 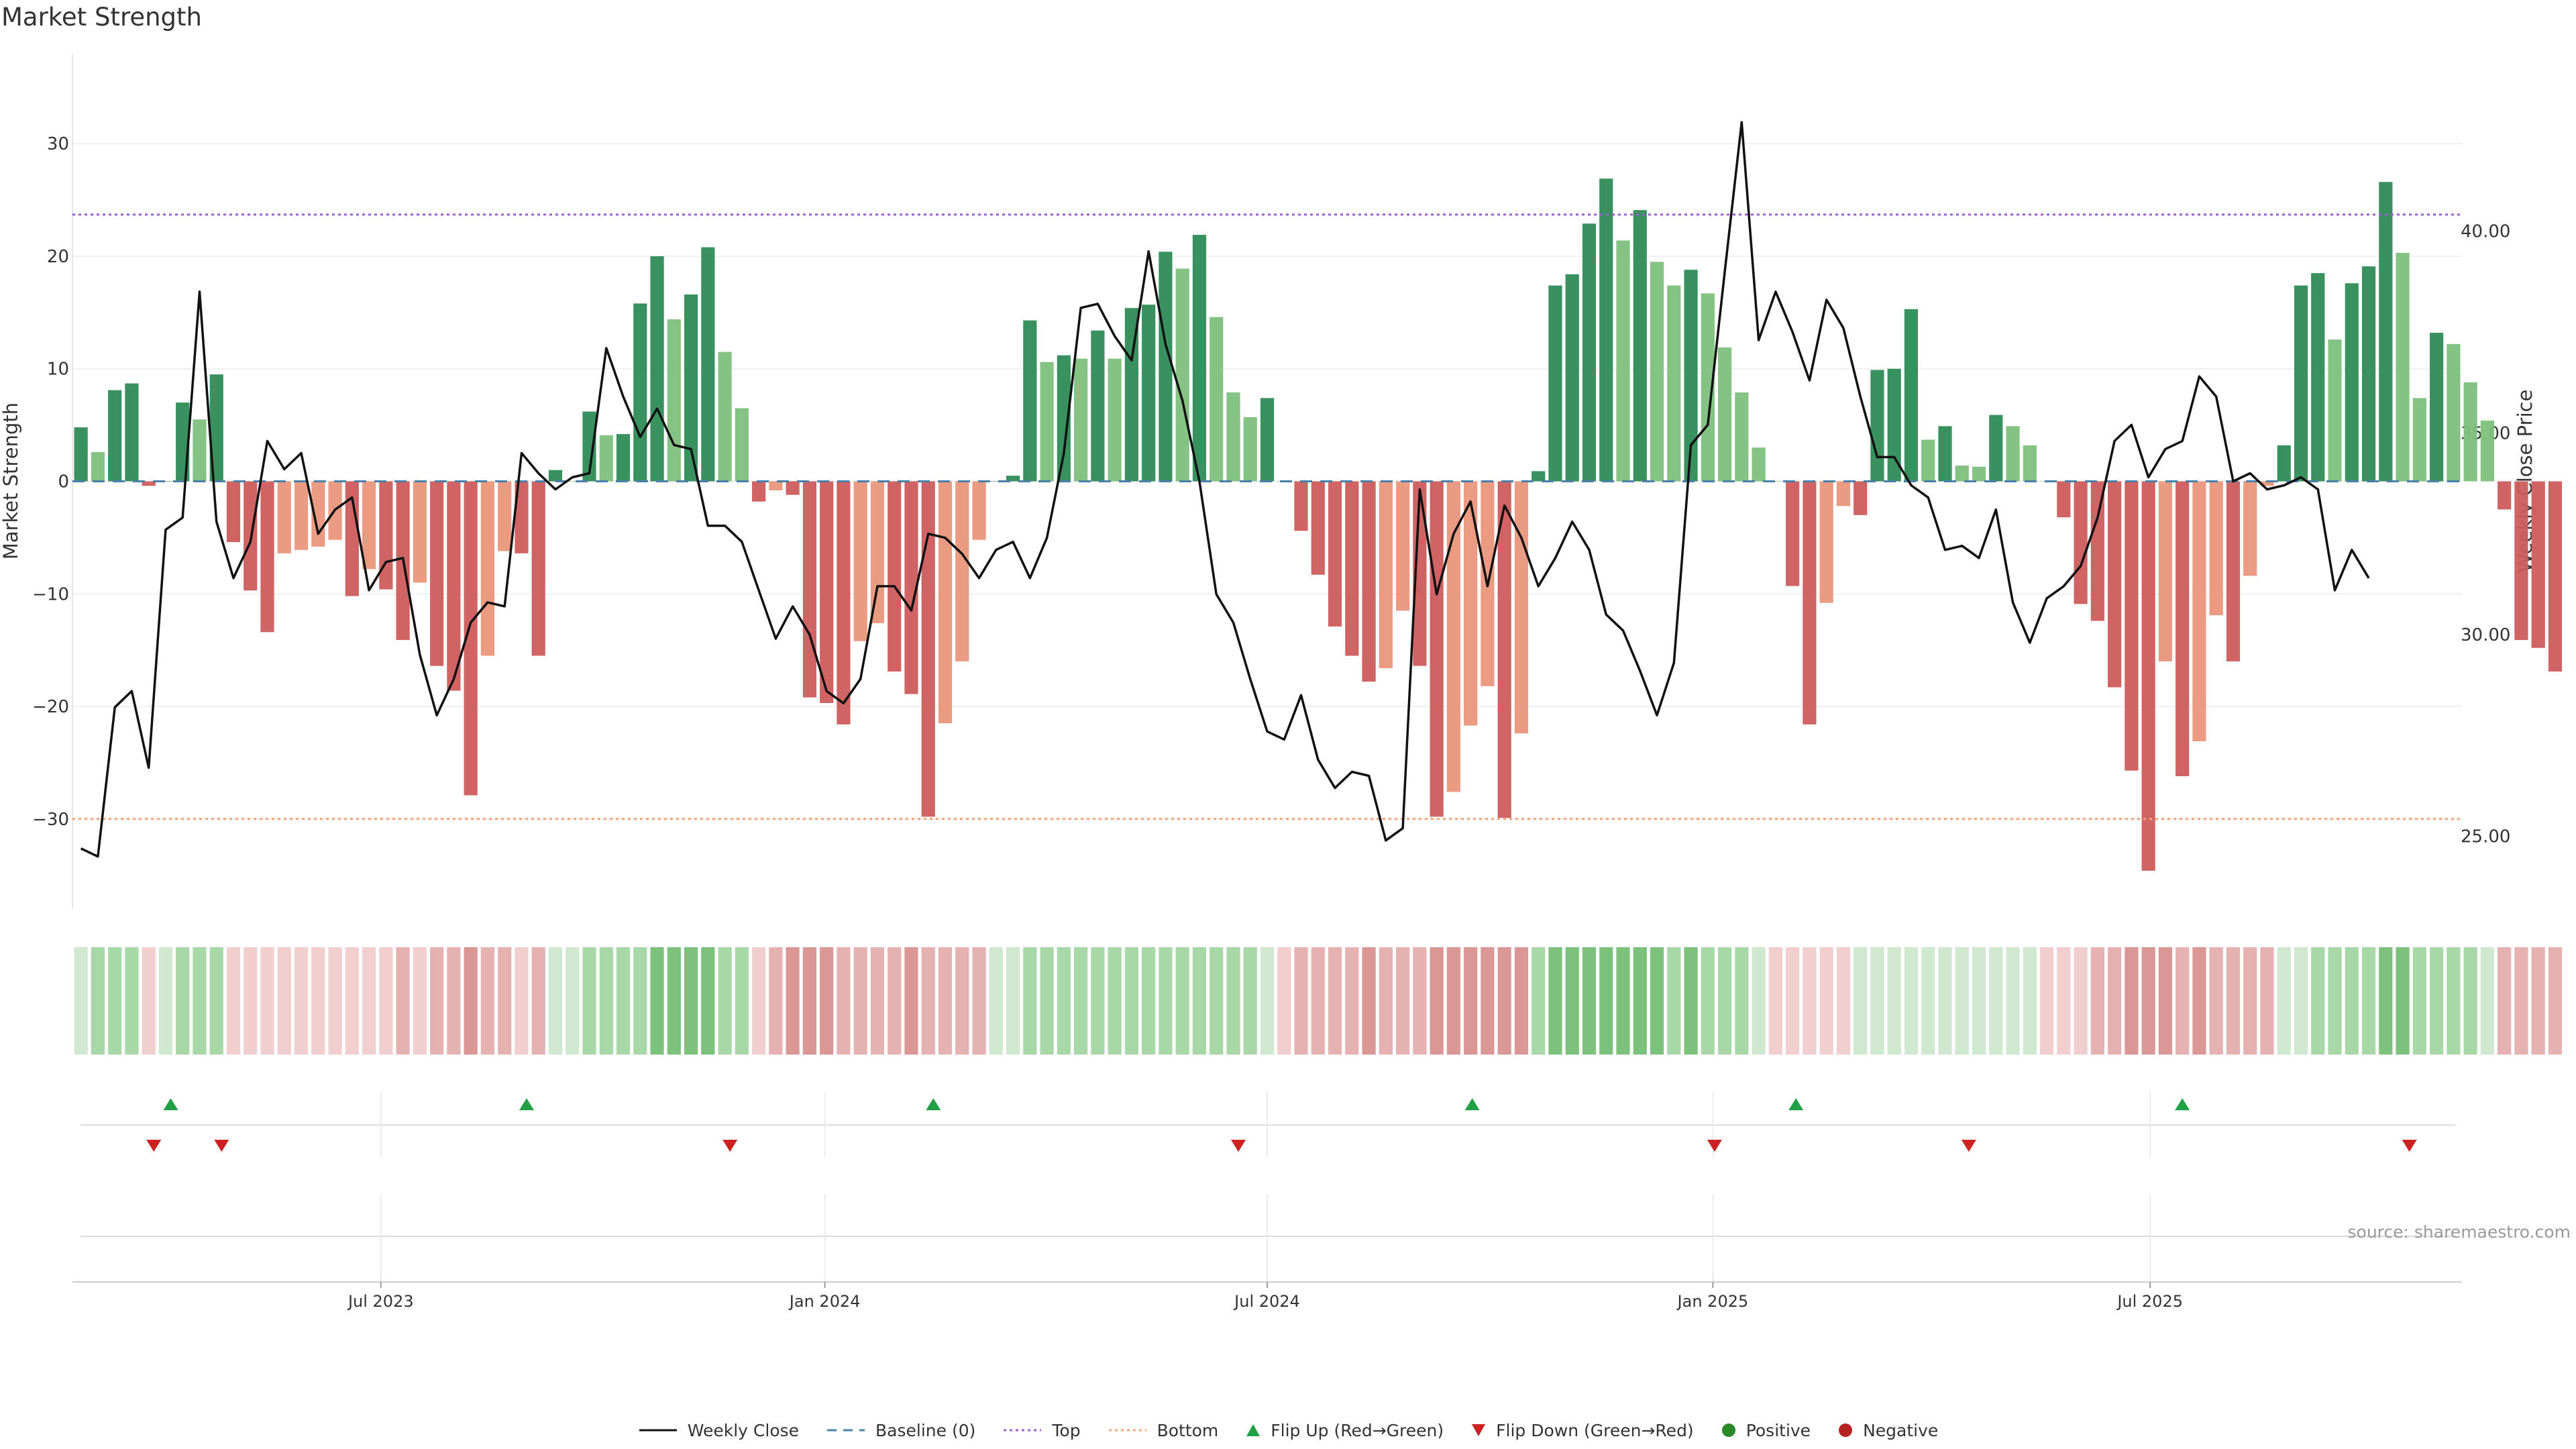 I want to click on y-axis-title-left: Market Strength, so click(x=11, y=480).